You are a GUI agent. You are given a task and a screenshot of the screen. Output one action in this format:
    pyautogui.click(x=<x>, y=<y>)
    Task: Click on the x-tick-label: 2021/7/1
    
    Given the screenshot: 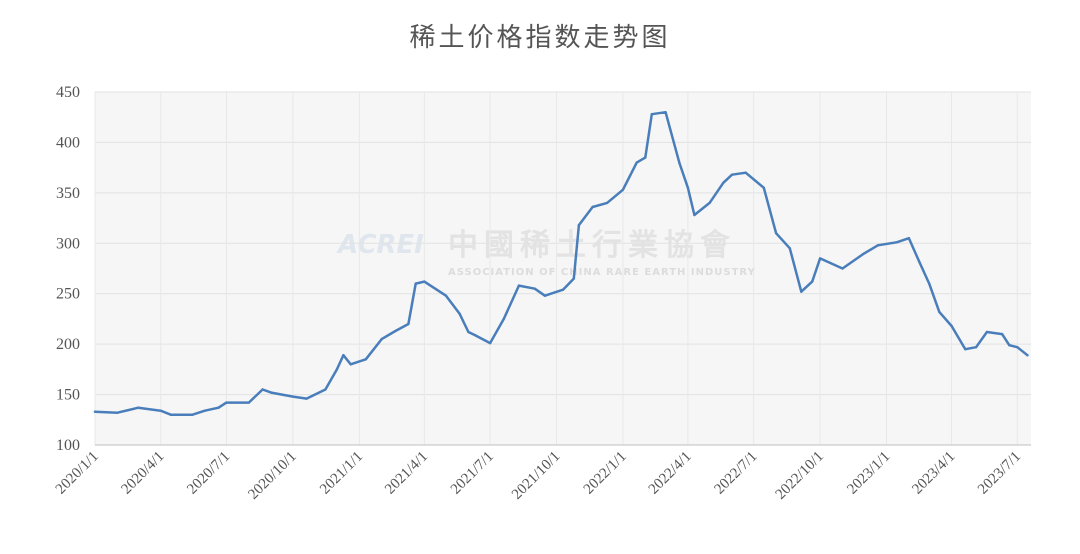 What is the action you would take?
    pyautogui.click(x=472, y=473)
    